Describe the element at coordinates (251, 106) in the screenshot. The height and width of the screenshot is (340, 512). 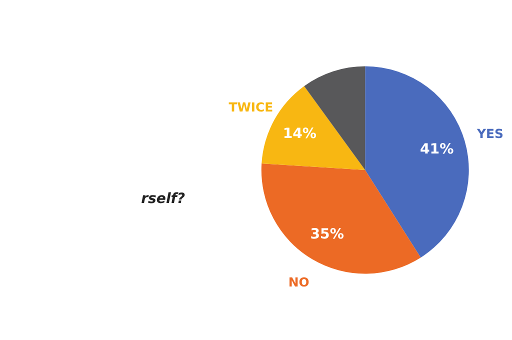
I see `slice-label: TWICE` at that location.